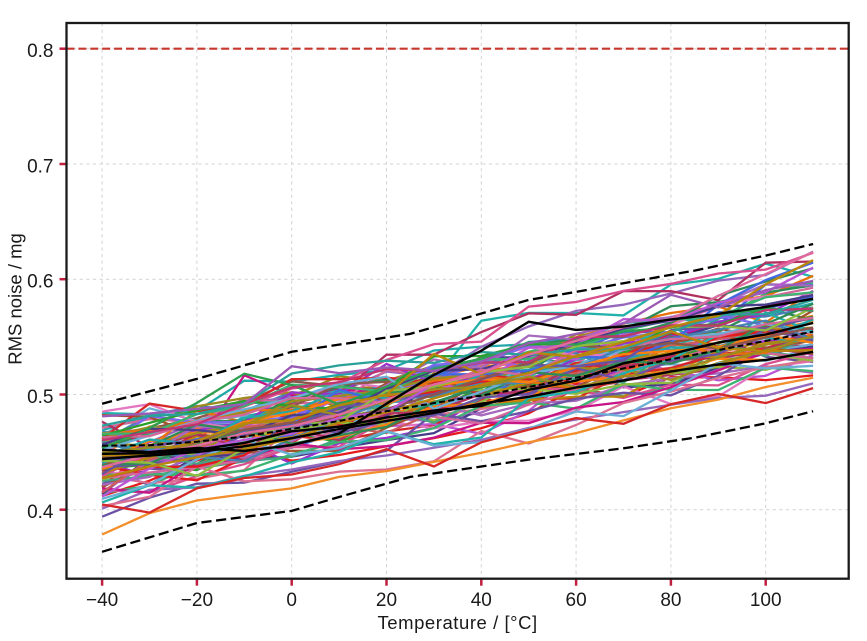 The image size is (867, 641). Describe the element at coordinates (40, 282) in the screenshot. I see `svg-text: 0.6` at that location.